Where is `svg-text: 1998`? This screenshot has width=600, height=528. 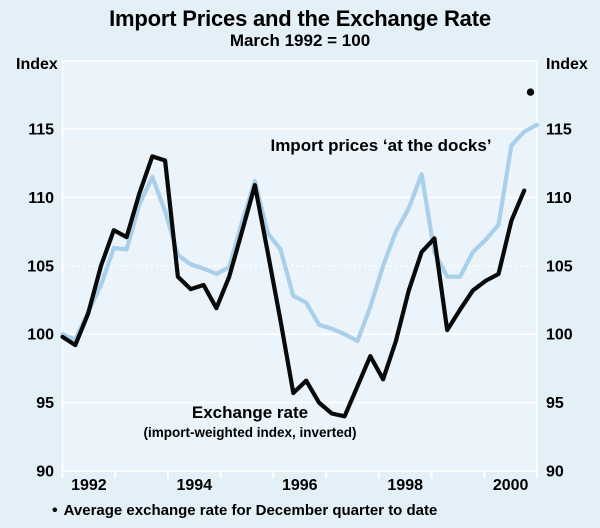
svg-text: 1998 is located at coordinates (405, 485).